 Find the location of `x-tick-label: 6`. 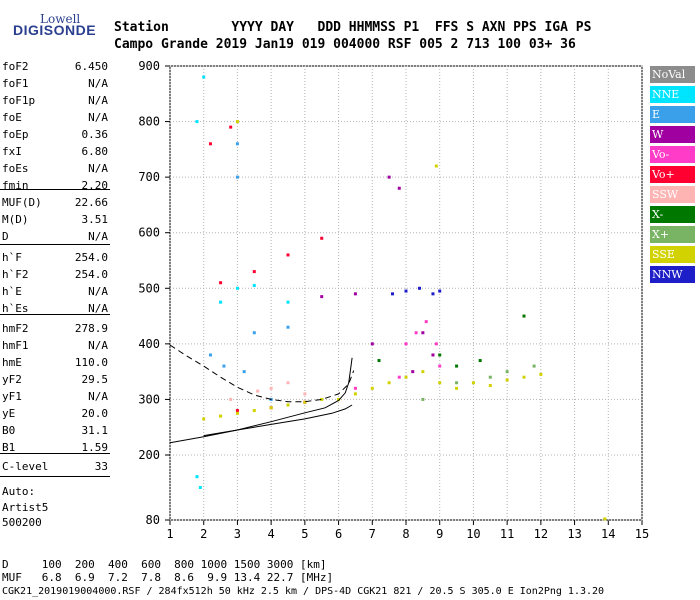

x-tick-label: 6 is located at coordinates (338, 534).